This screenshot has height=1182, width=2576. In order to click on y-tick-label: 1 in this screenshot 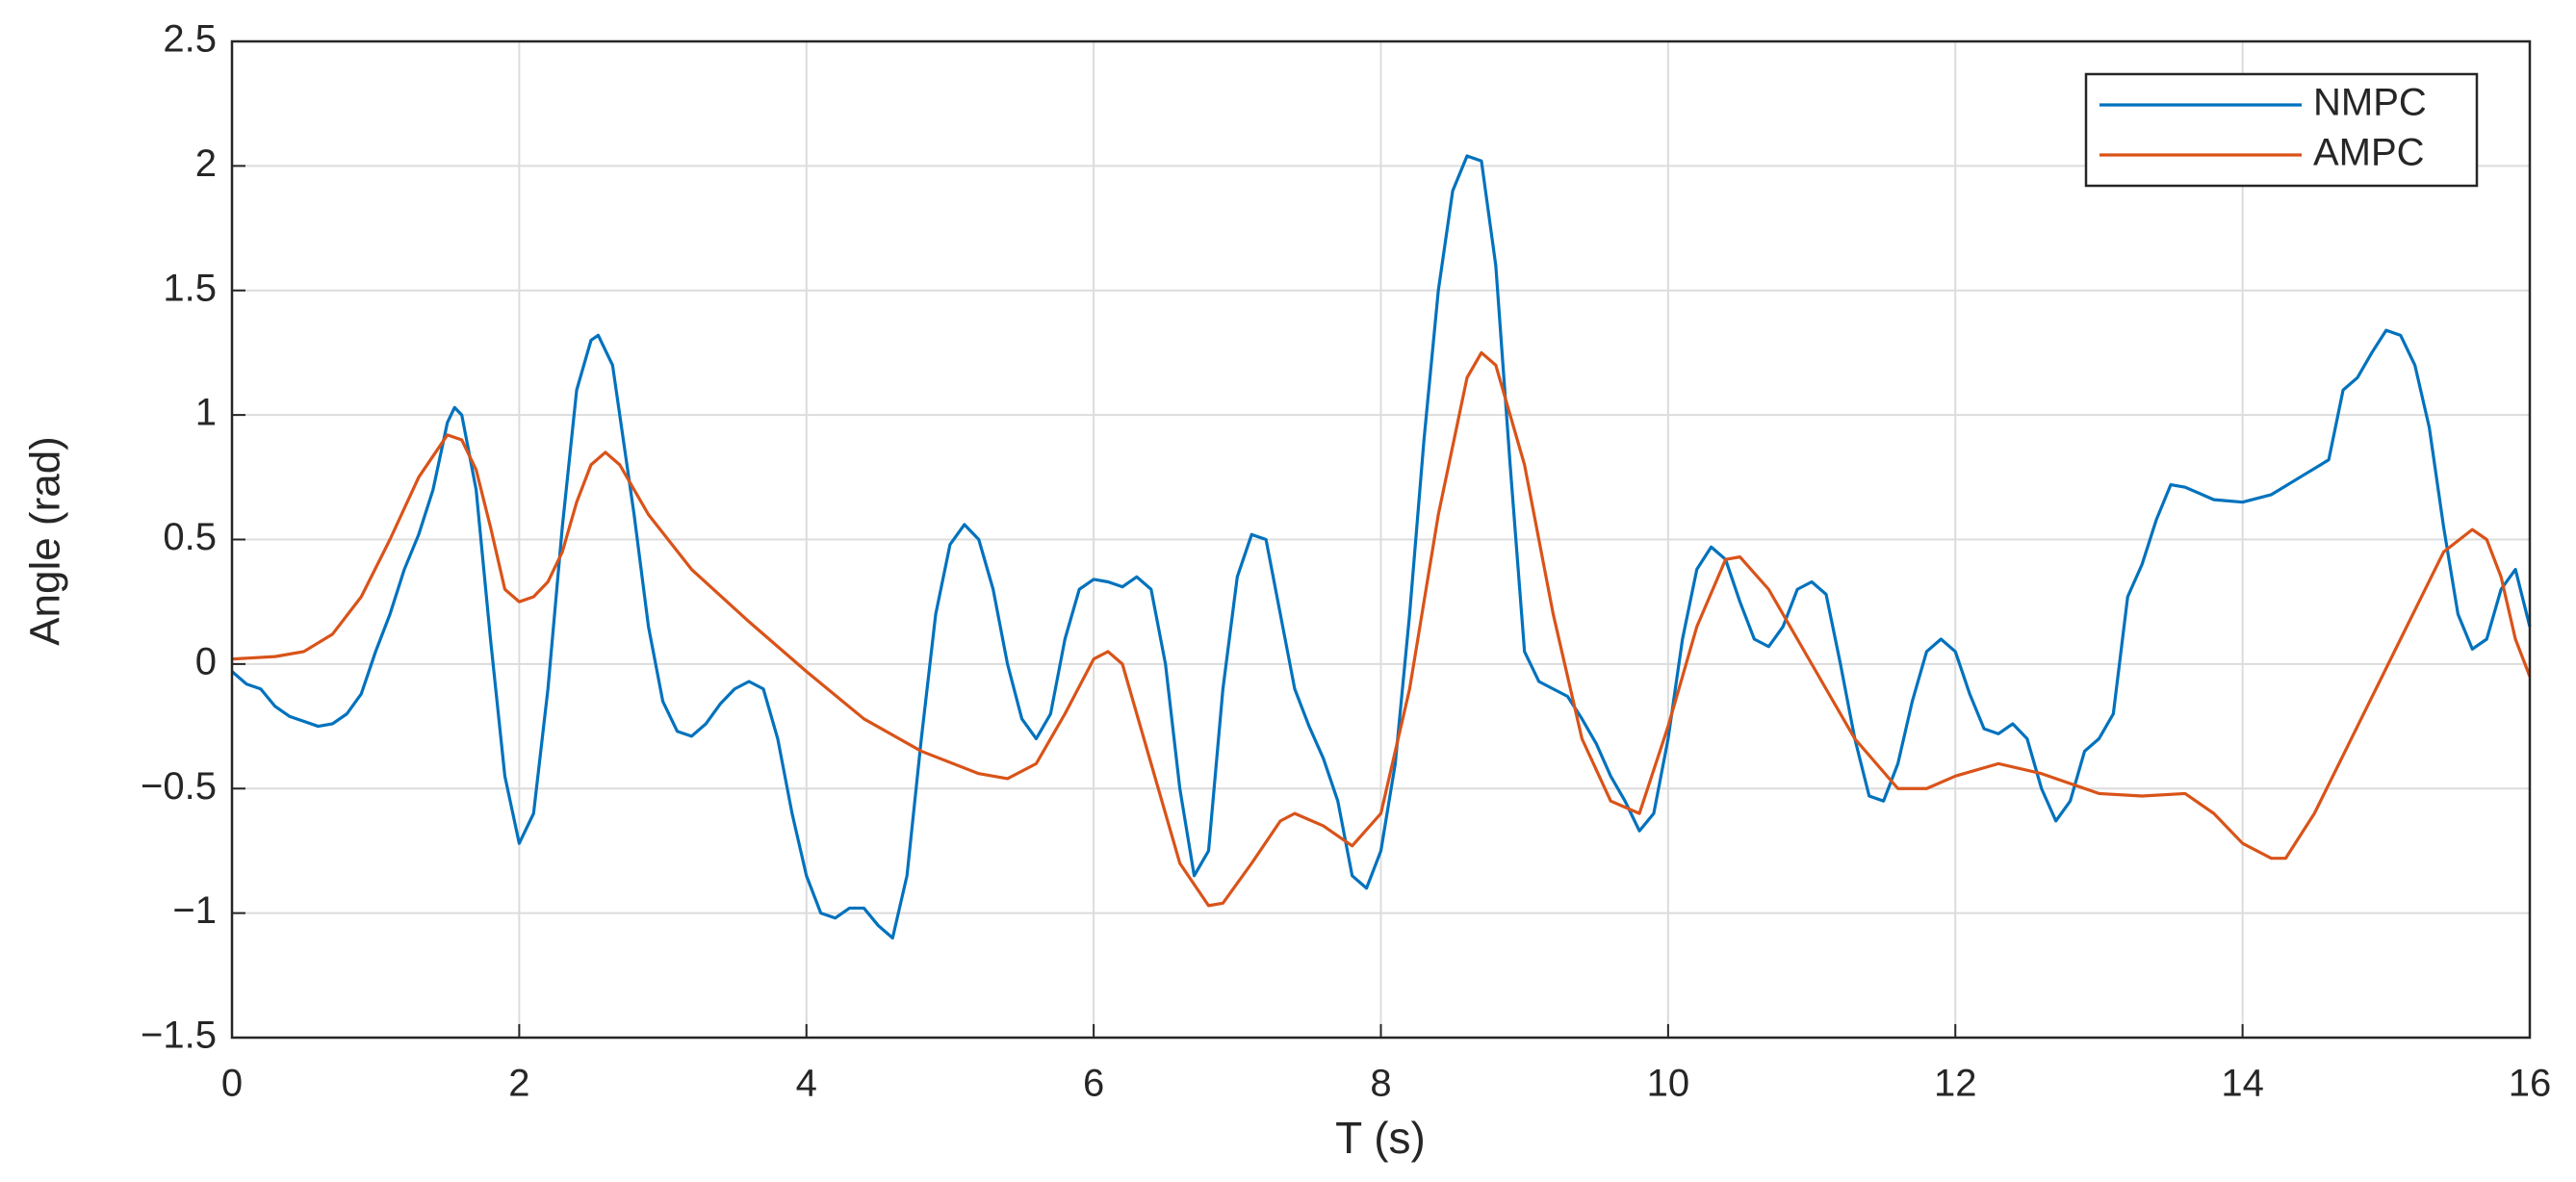, I will do `click(206, 413)`.